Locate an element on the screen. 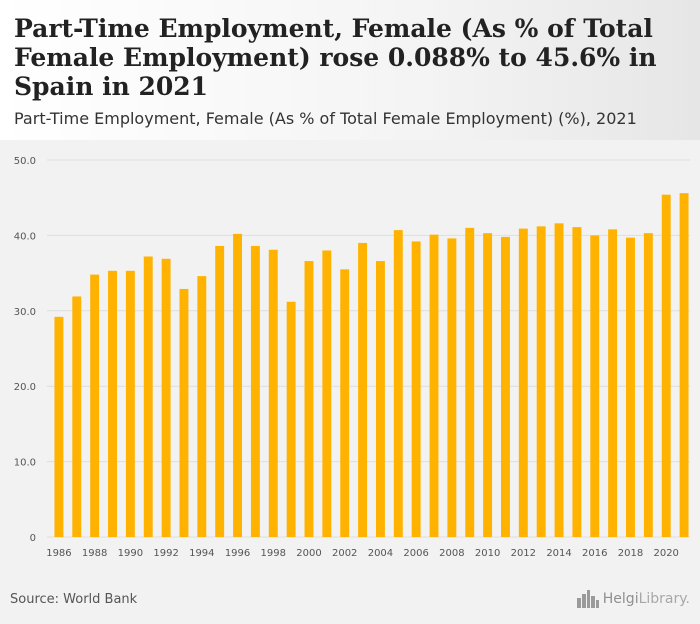 The width and height of the screenshot is (700, 624). x-tick-label: 2008 is located at coordinates (451, 553).